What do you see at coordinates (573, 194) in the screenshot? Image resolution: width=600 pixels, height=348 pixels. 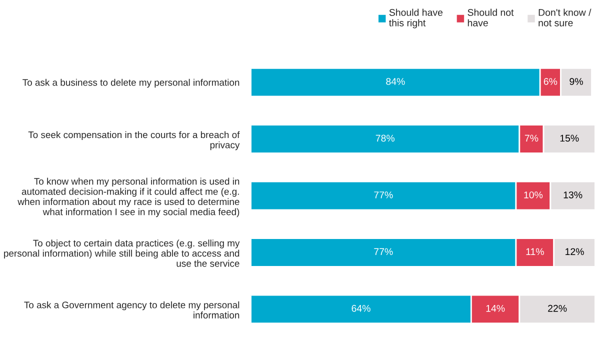 I see `data-label: 13%` at bounding box center [573, 194].